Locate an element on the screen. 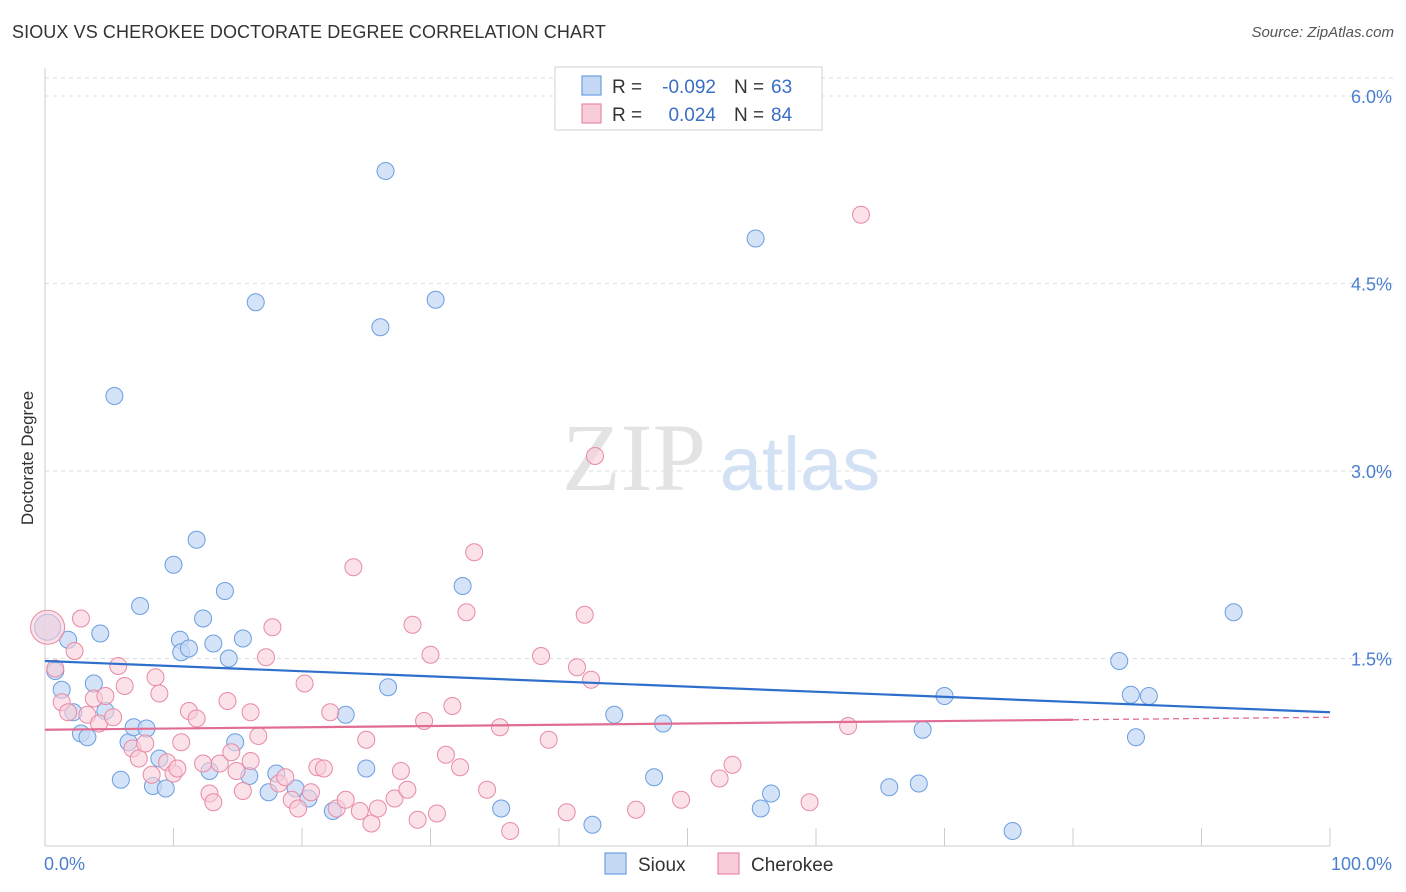  bottom-legend-swatch-sioux is located at coordinates (615, 863).